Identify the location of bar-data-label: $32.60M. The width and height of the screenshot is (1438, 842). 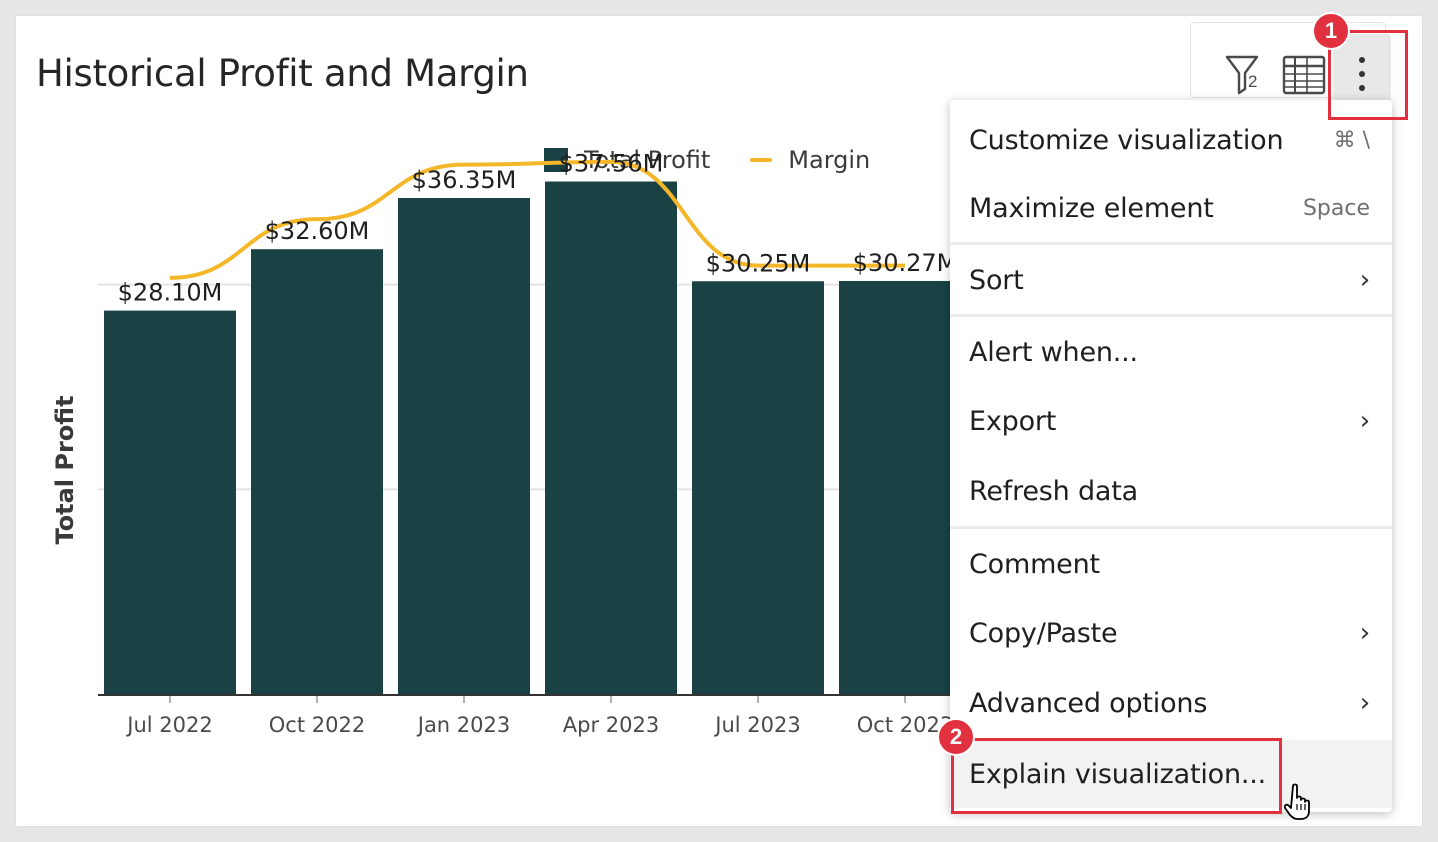
(317, 231).